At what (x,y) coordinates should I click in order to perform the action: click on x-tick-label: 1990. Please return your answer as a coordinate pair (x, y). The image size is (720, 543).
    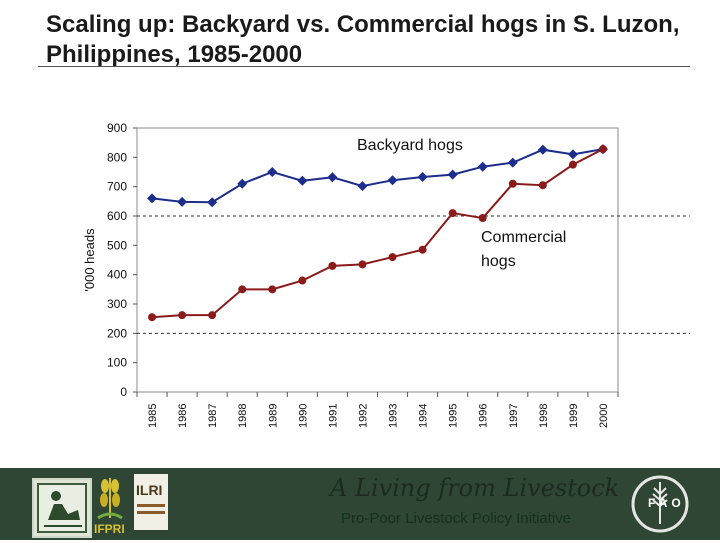
    Looking at the image, I should click on (303, 416).